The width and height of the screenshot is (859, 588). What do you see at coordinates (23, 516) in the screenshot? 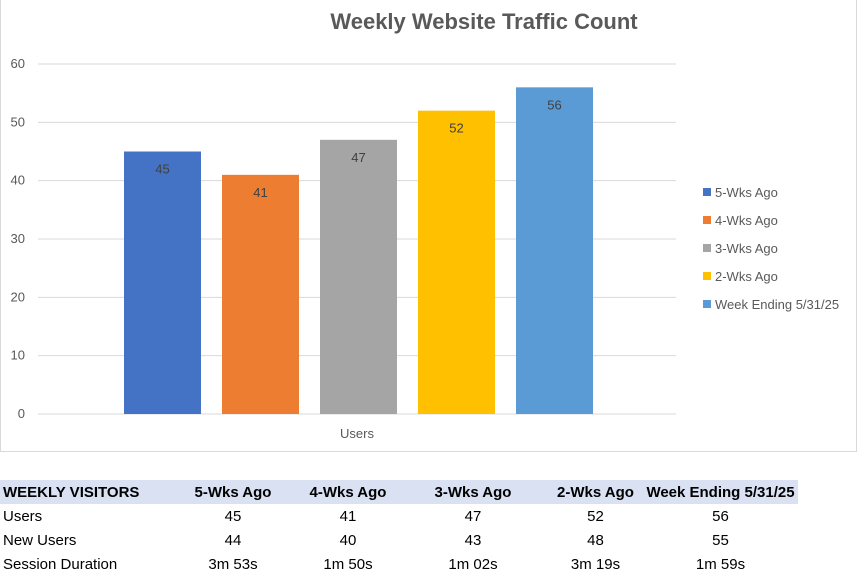
I see `row-label: Users` at bounding box center [23, 516].